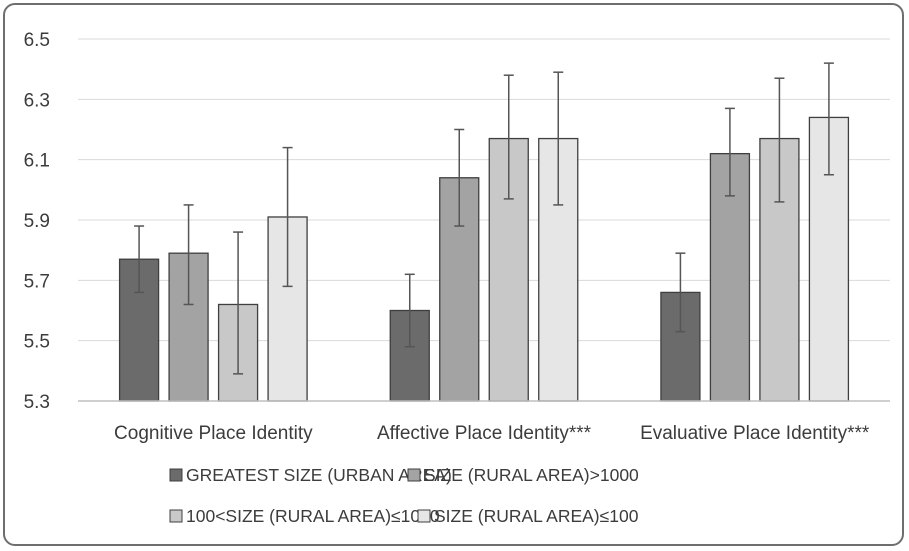 This screenshot has width=909, height=551. What do you see at coordinates (319, 475) in the screenshot?
I see `legend-label: GREATEST SIZE (URBAN AREA)` at bounding box center [319, 475].